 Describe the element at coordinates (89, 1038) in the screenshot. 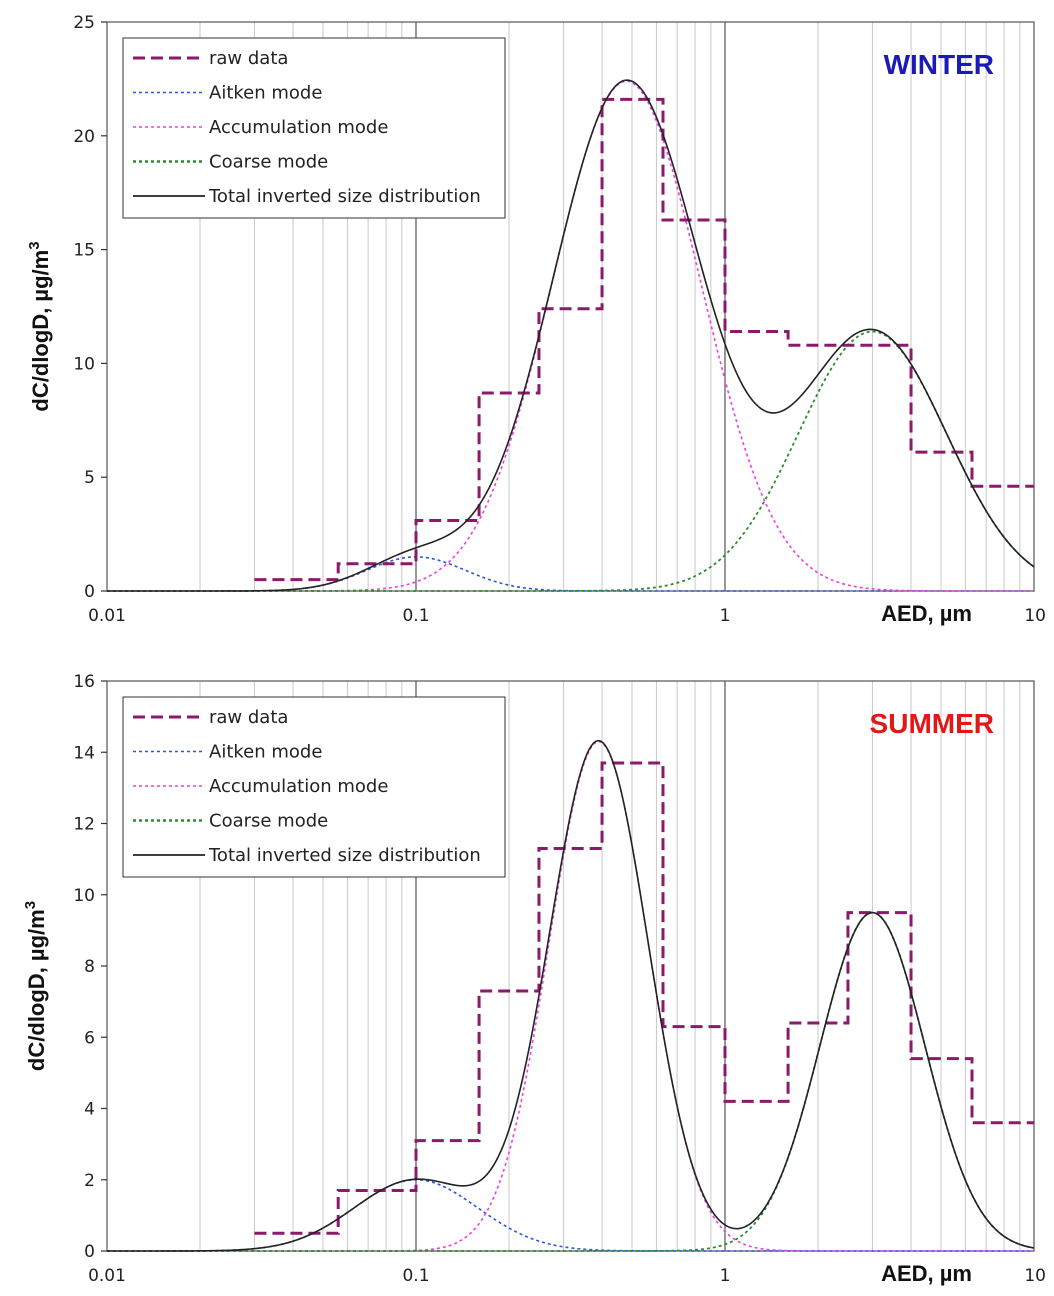

I see `y-tick-label: 6` at that location.